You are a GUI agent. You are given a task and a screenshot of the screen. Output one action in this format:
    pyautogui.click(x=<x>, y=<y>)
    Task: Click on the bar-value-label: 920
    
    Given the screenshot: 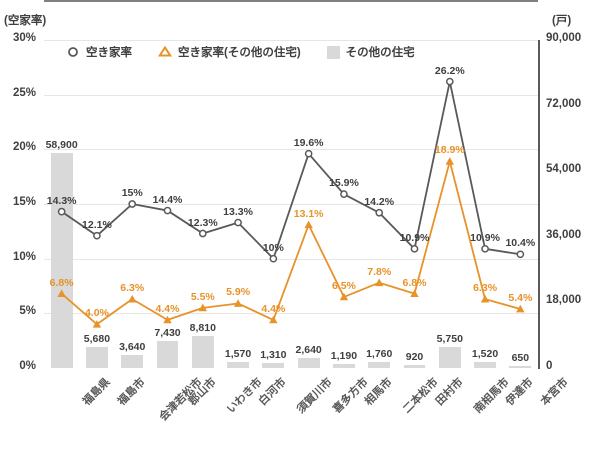 What is the action you would take?
    pyautogui.click(x=414, y=356)
    